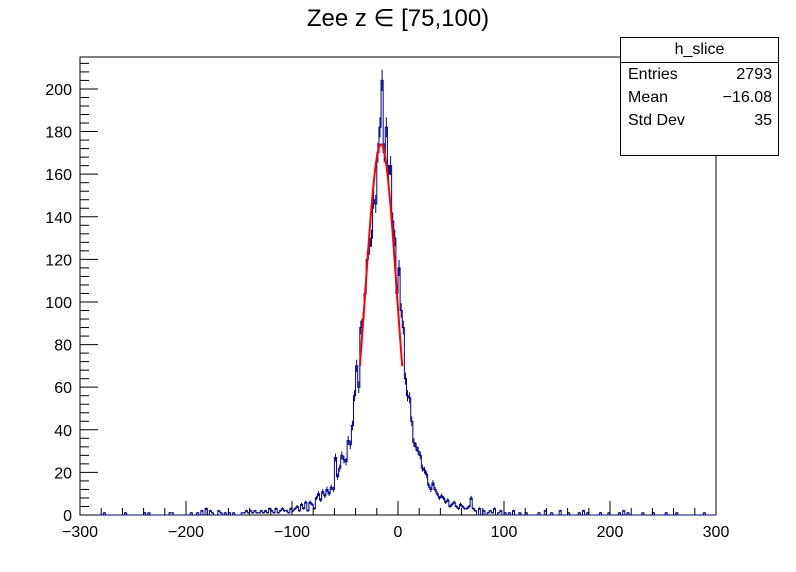  Describe the element at coordinates (381, 255) in the screenshot. I see `gaussian-fit-curve` at that location.